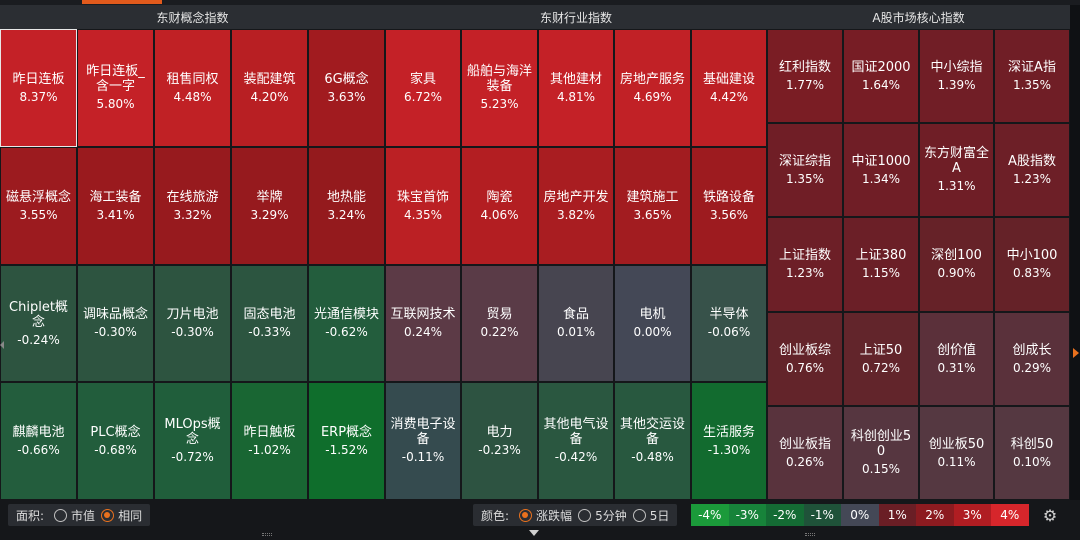 This screenshot has width=1080, height=540. Describe the element at coordinates (956, 76) in the screenshot. I see `heatmap-tile: 中小综指 1.39%` at that location.